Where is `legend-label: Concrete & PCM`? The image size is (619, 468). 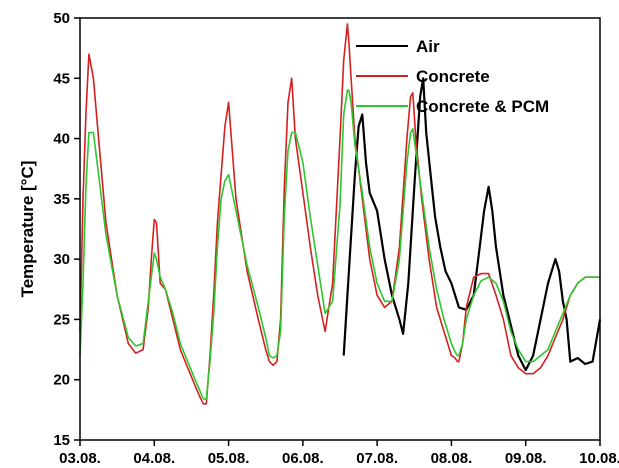 legend-label: Concrete & PCM is located at coordinates (482, 106).